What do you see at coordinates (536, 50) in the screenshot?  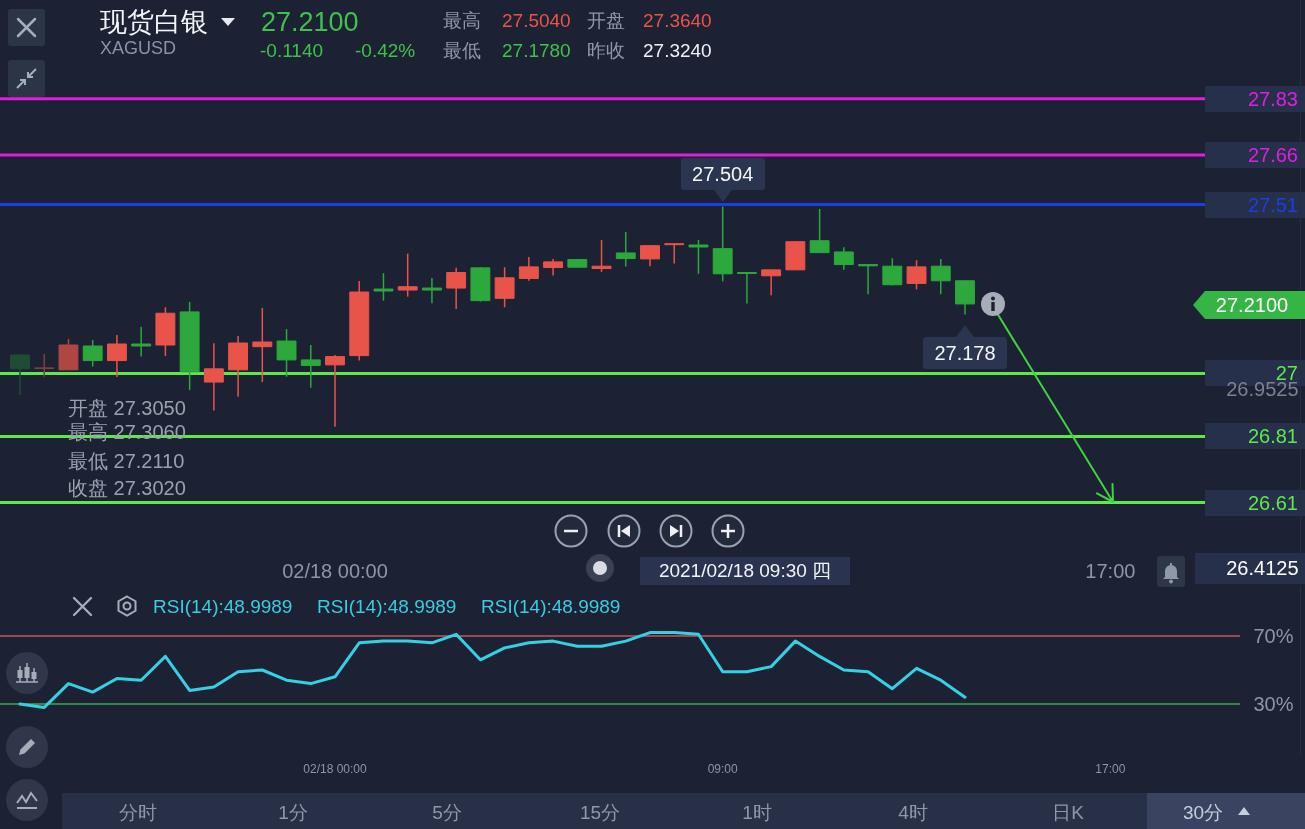 I see `annotation: 27.1780` at bounding box center [536, 50].